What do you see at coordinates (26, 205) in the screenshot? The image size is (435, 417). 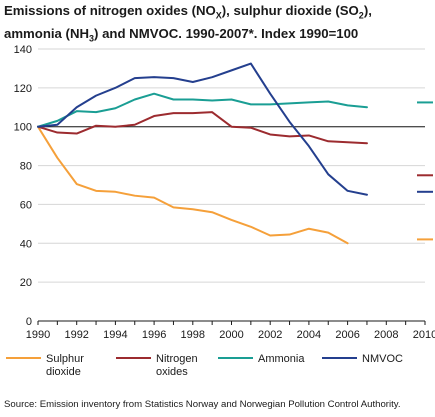 I see `y-tick-label-60: 60` at bounding box center [26, 205].